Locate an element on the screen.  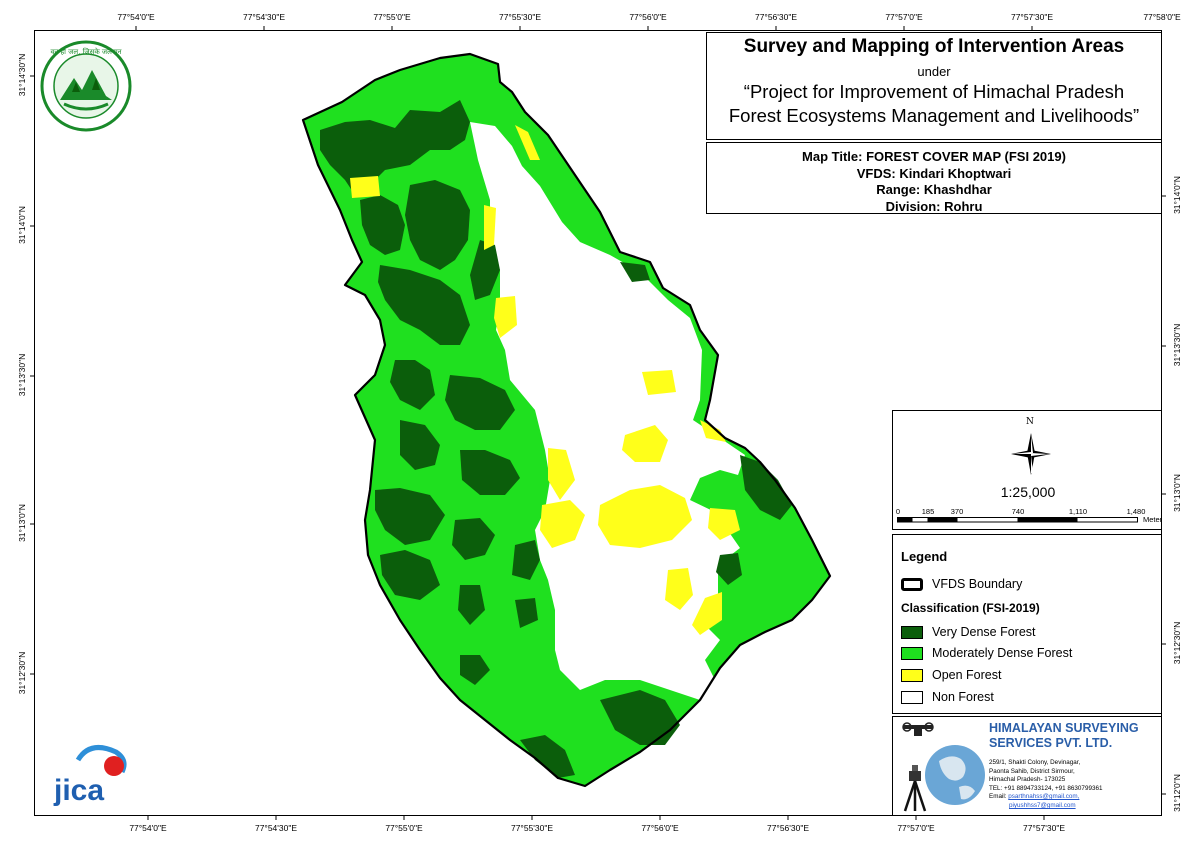
tick-label-right: 31°13'30"N is located at coordinates (1177, 345).